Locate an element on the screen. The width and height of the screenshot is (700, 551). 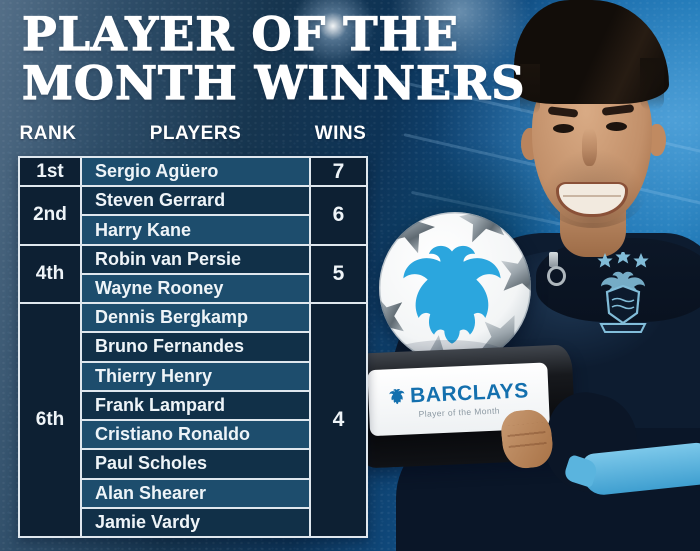
player-cell: Bruno Fernandes is located at coordinates (195, 347).